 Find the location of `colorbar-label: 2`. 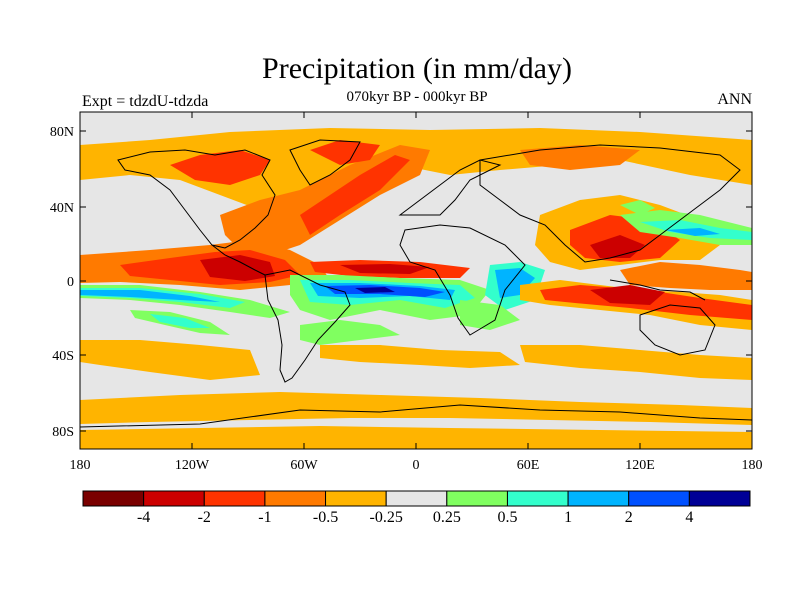

colorbar-label: 2 is located at coordinates (629, 517).